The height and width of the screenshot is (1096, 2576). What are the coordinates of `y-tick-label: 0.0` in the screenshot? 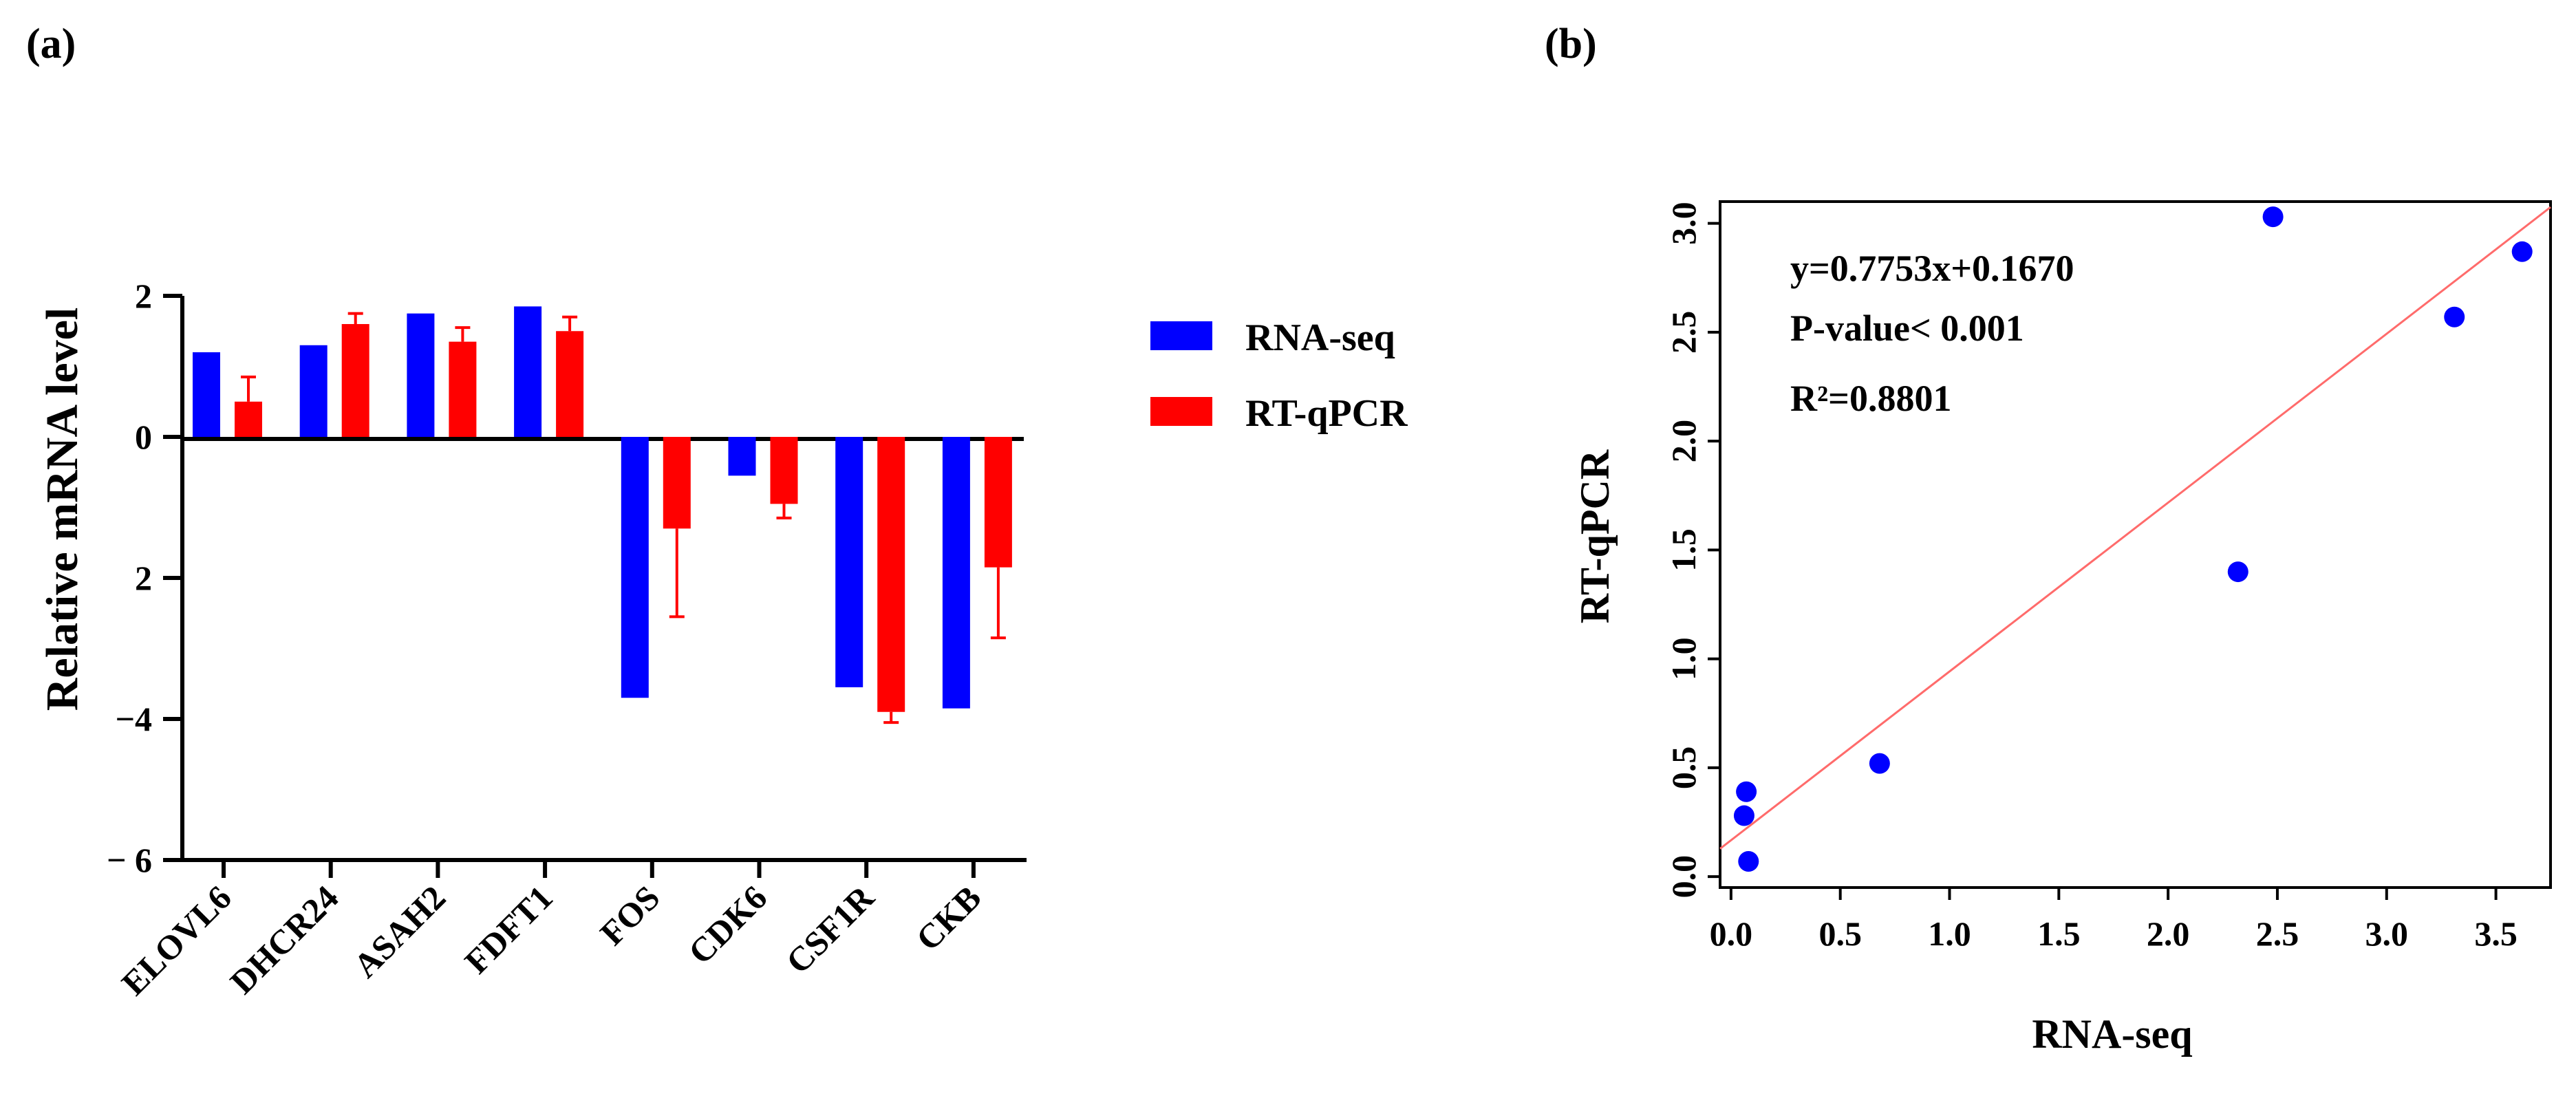 It's located at (1684, 877).